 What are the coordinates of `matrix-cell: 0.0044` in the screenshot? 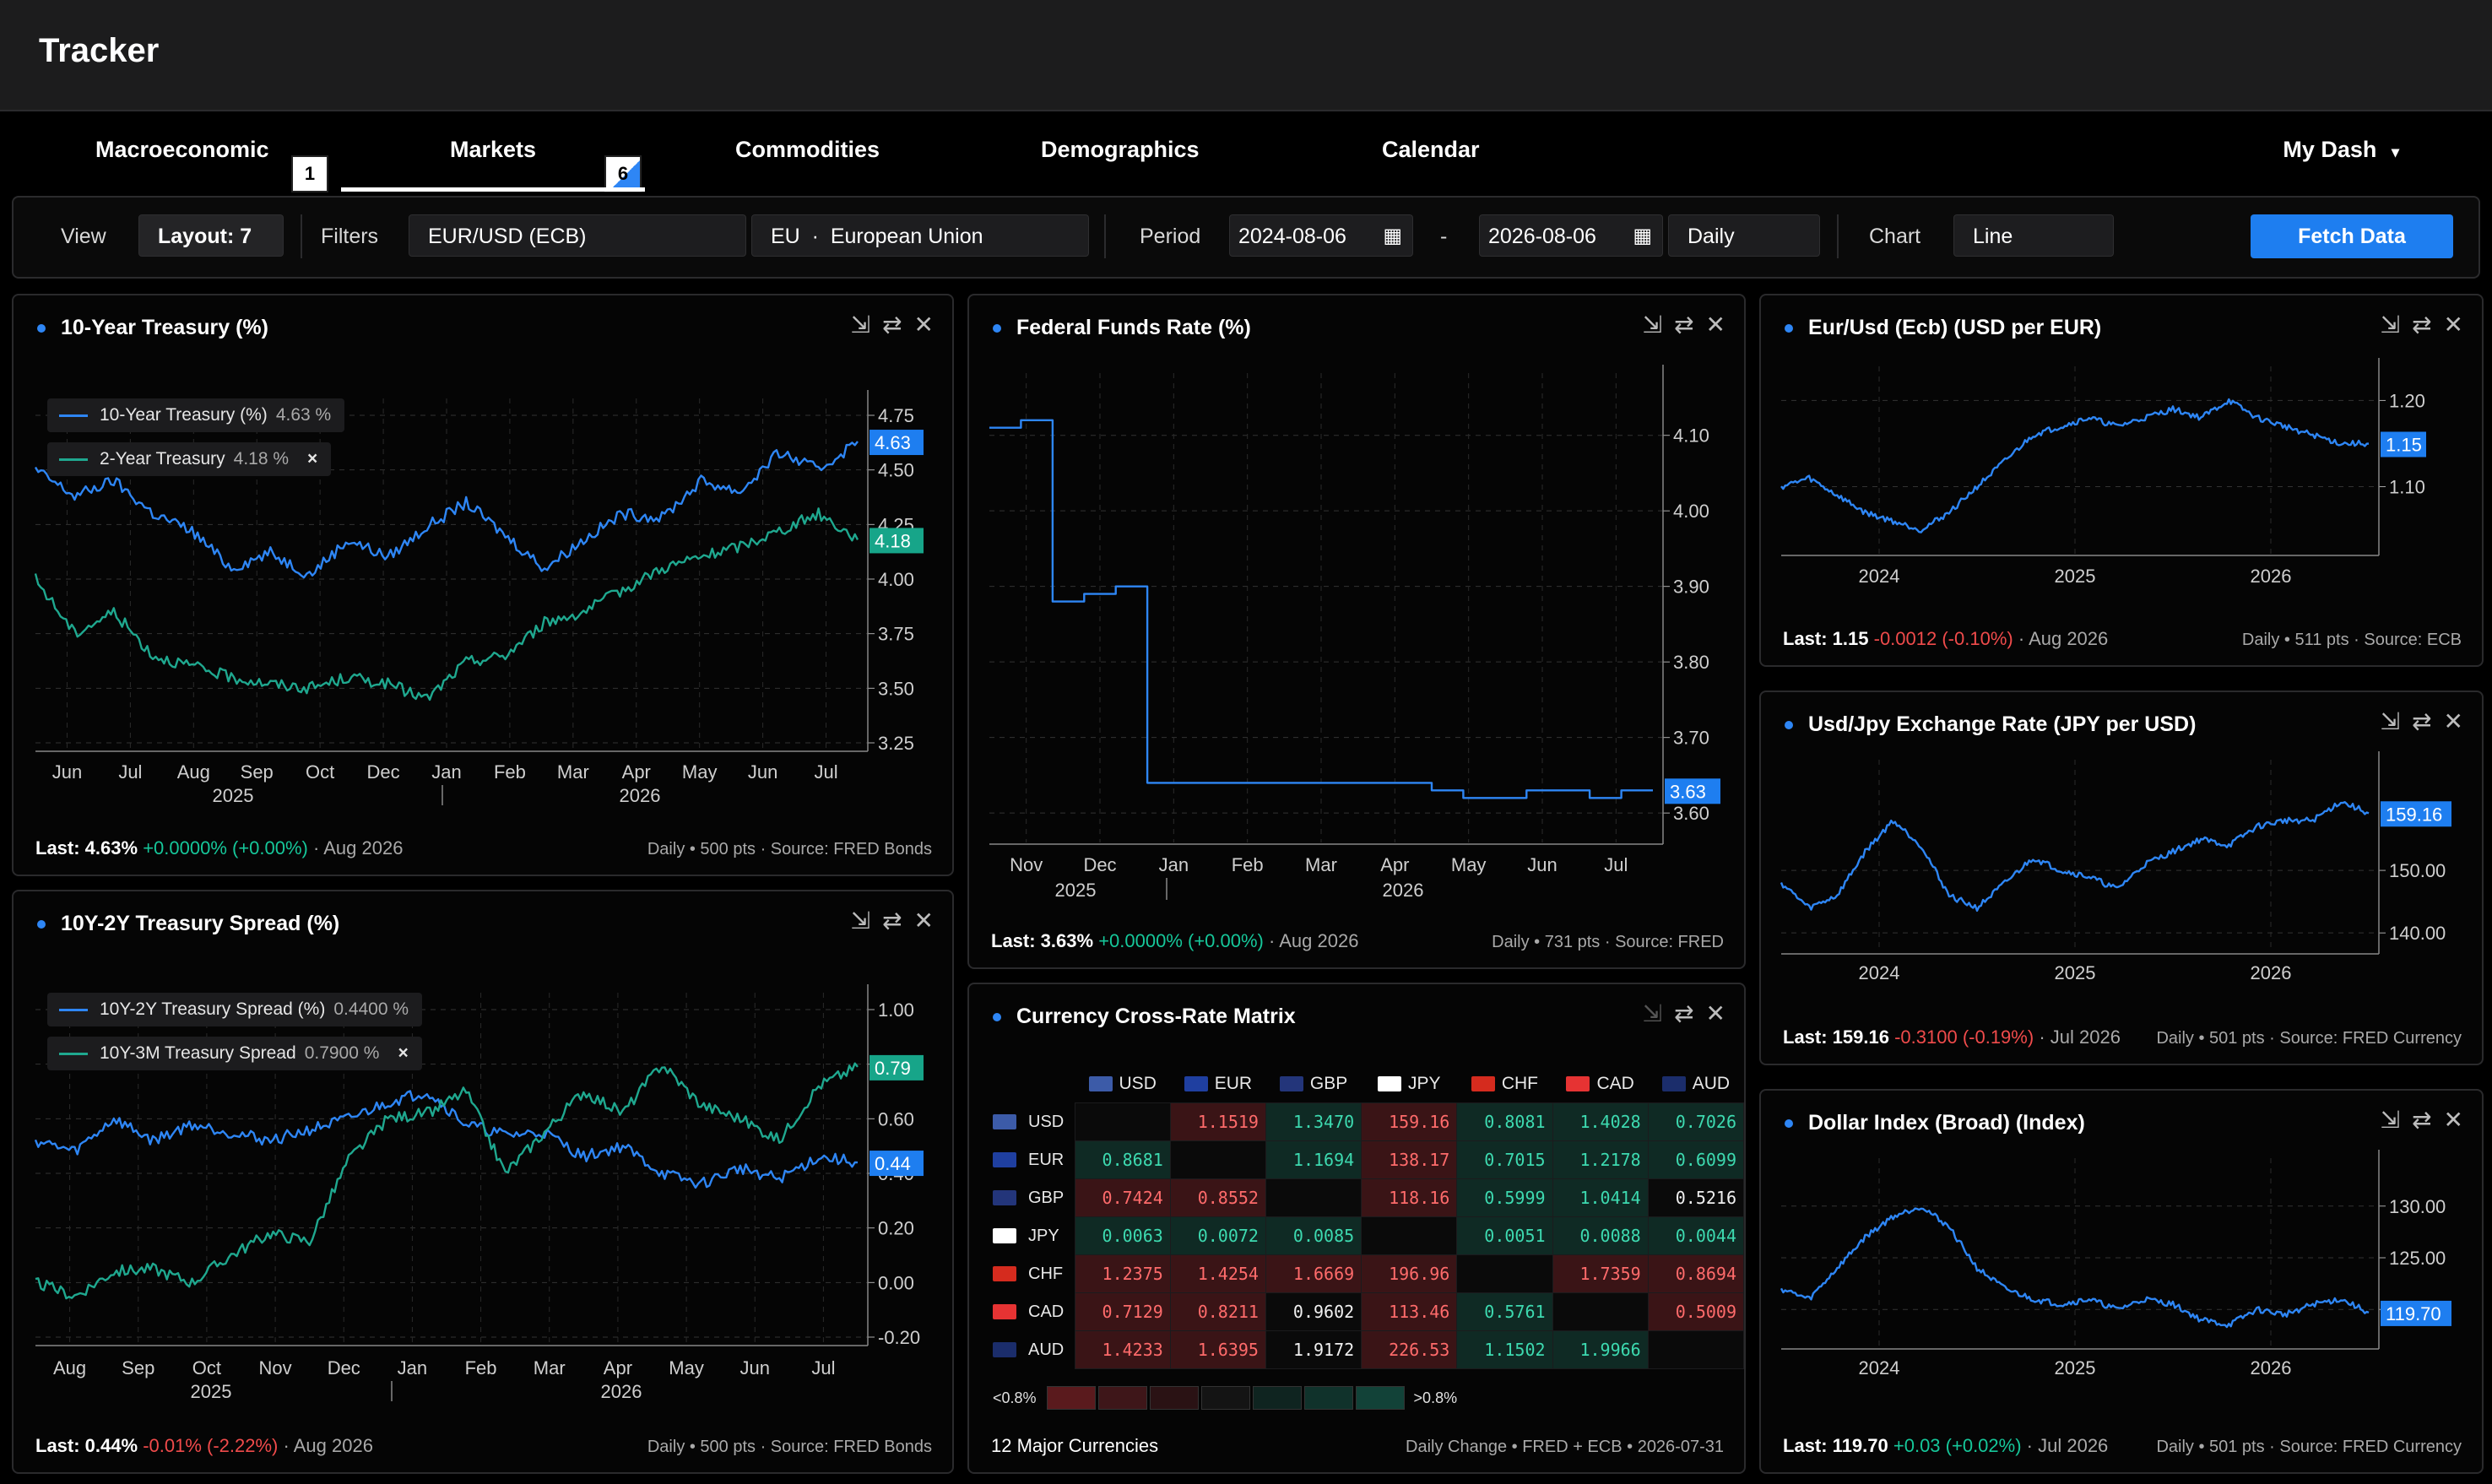 It's located at (1695, 1235).